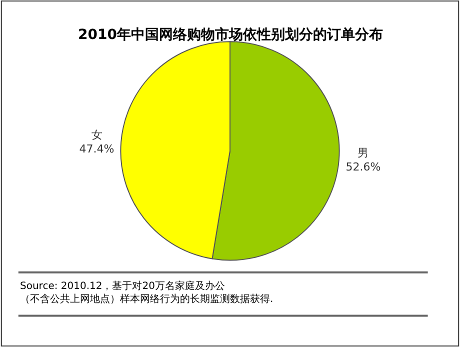 Image resolution: width=460 pixels, height=347 pixels. Describe the element at coordinates (147, 292) in the screenshot. I see `source-note: Source: 2010.12，基于对20万名家庭及办公（不含公共上网地点）样本网络行为的长期监测数据获得.` at that location.